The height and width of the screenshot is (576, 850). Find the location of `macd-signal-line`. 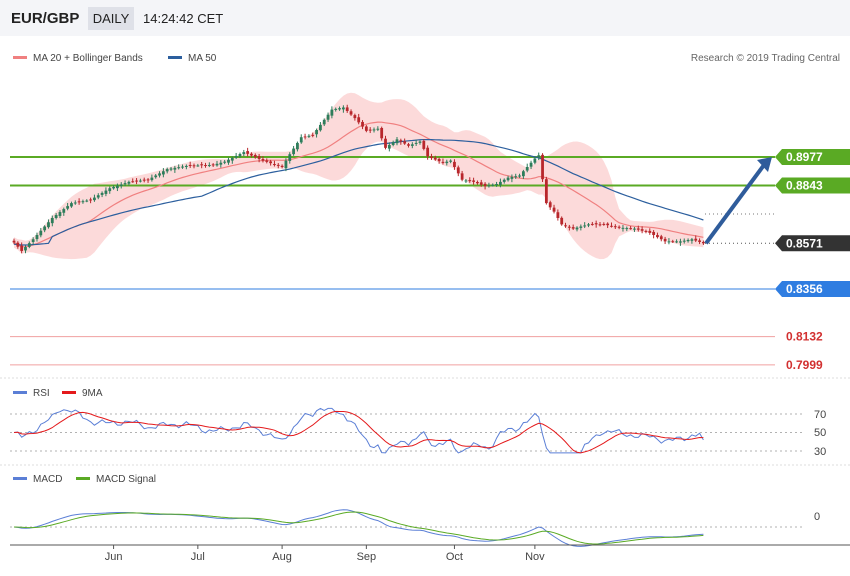

macd-signal-line is located at coordinates (358, 528).